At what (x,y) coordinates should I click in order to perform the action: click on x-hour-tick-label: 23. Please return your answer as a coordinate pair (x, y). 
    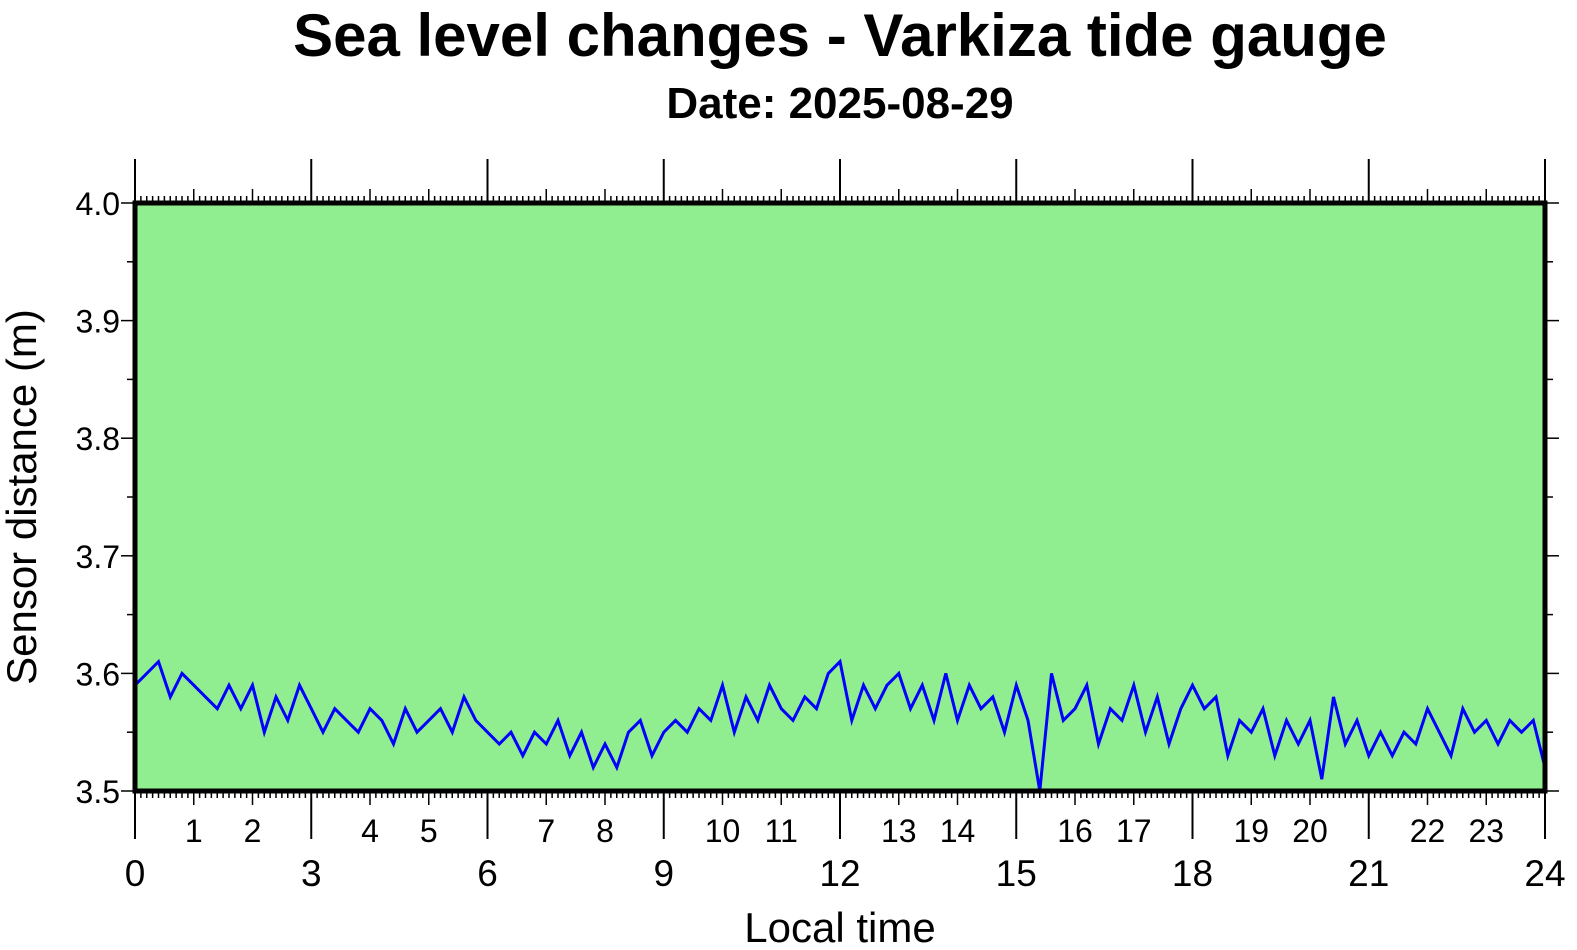
    Looking at the image, I should click on (1486, 831).